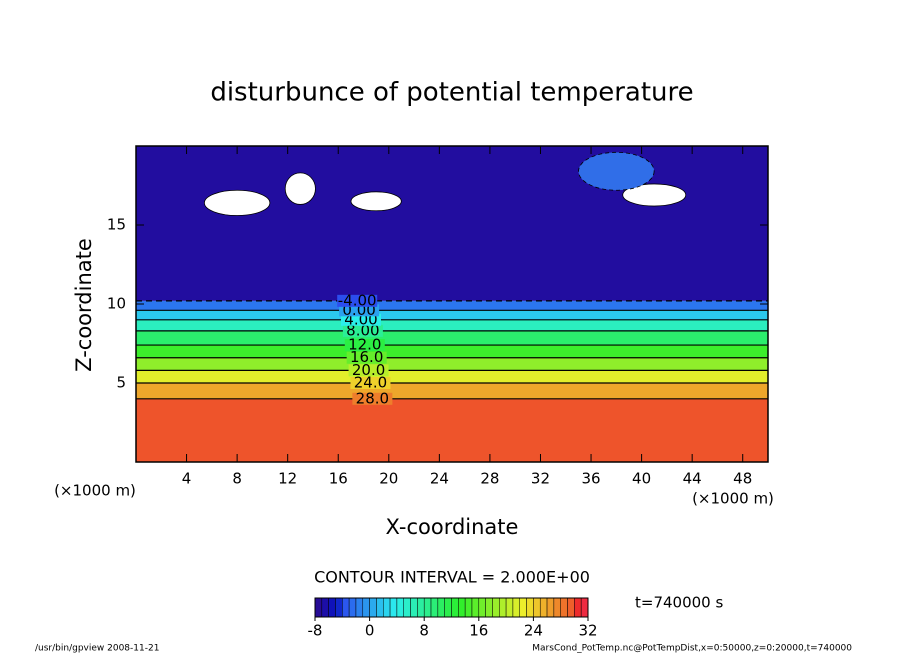  Describe the element at coordinates (489, 479) in the screenshot. I see `x-tick-label: 28` at that location.